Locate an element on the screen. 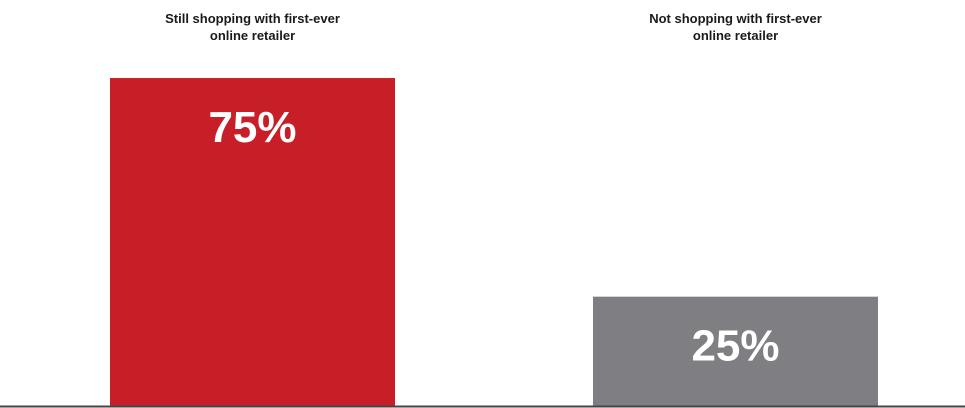  category-label-2-line-1: Not shopping with first-ever is located at coordinates (735, 18).